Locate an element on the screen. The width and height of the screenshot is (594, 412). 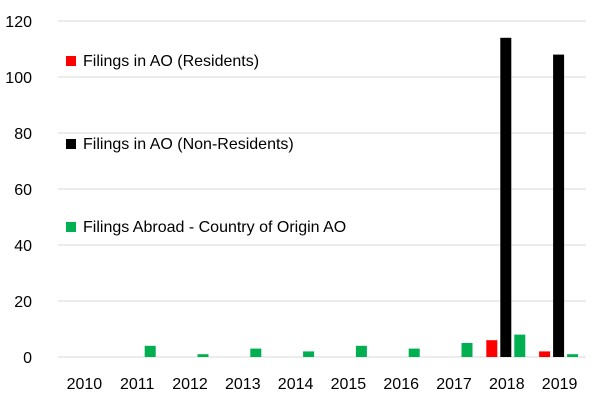
bar-filings-in-ao-residents--2018 is located at coordinates (492, 348).